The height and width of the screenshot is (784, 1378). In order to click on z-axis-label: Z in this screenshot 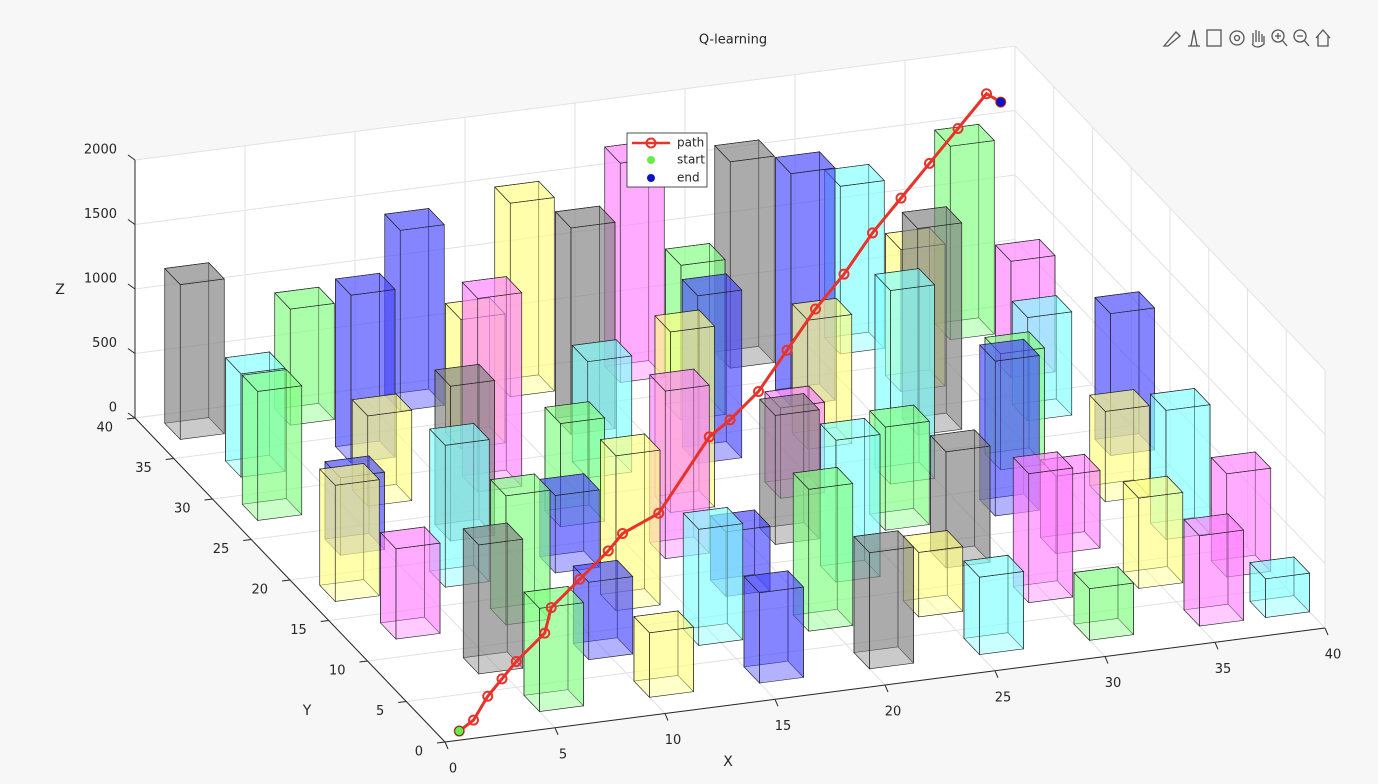, I will do `click(60, 290)`.